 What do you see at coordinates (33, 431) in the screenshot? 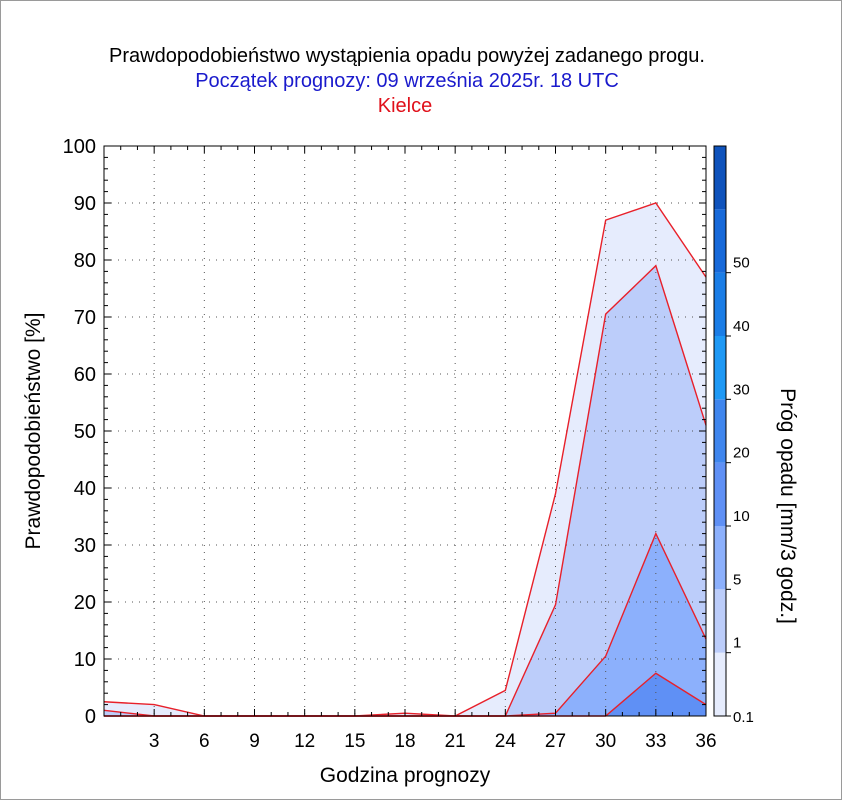
I see `y-axis-label: Prawdopodobieństwo [%]` at bounding box center [33, 431].